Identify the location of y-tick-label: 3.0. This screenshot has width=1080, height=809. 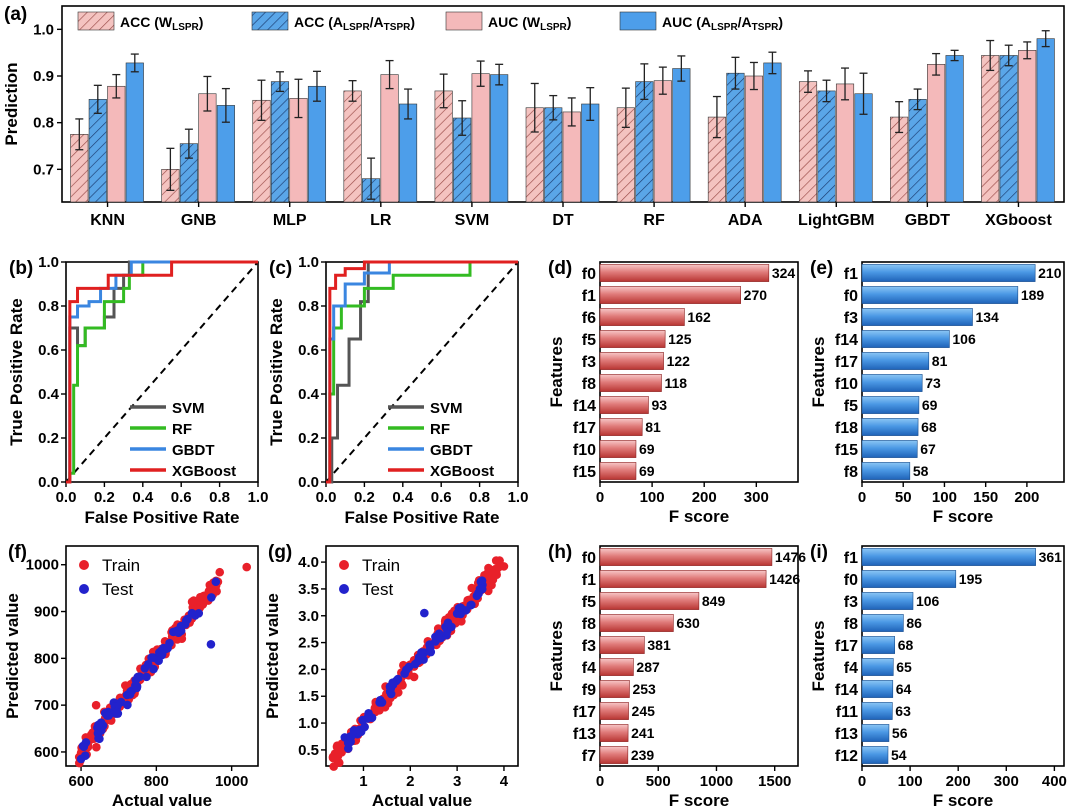
(308, 616).